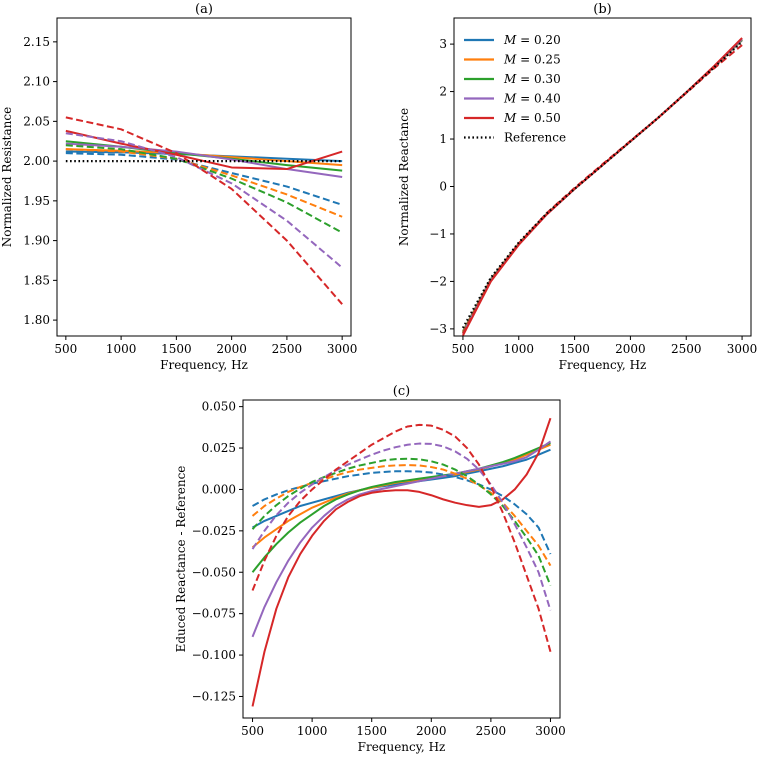 Image resolution: width=761 pixels, height=761 pixels. Describe the element at coordinates (36, 280) in the screenshot. I see `y-tick-label: 1.85` at that location.